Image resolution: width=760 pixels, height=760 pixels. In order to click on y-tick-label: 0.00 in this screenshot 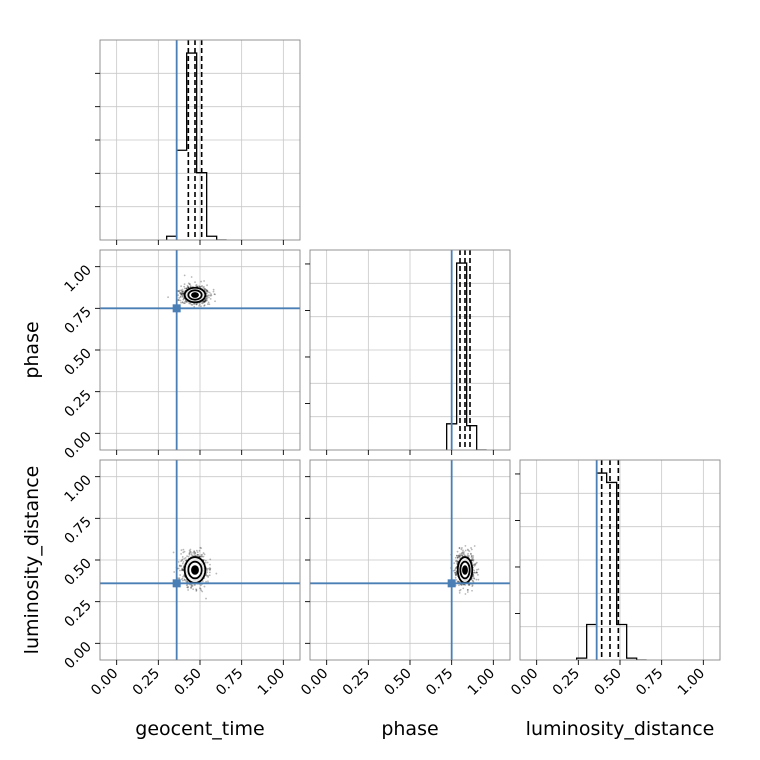, I will do `click(77, 655)`.